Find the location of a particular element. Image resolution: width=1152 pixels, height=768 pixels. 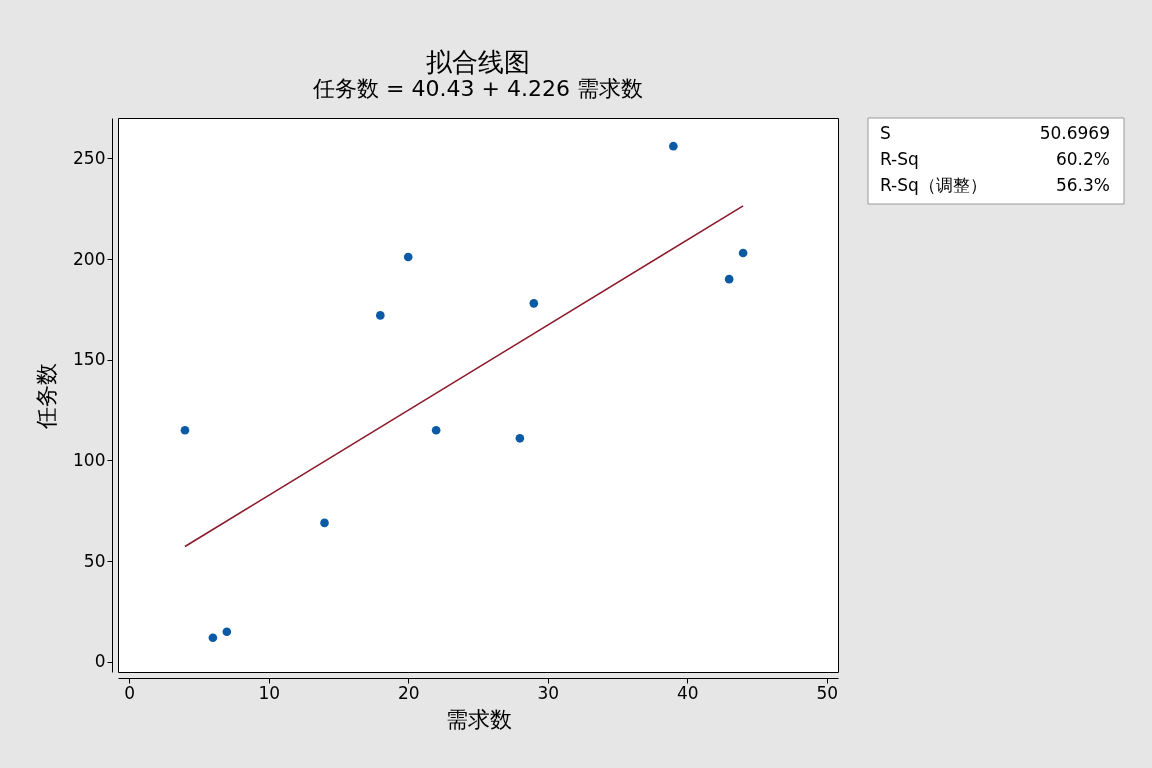

y-tick-label: 150 is located at coordinates (89, 359).